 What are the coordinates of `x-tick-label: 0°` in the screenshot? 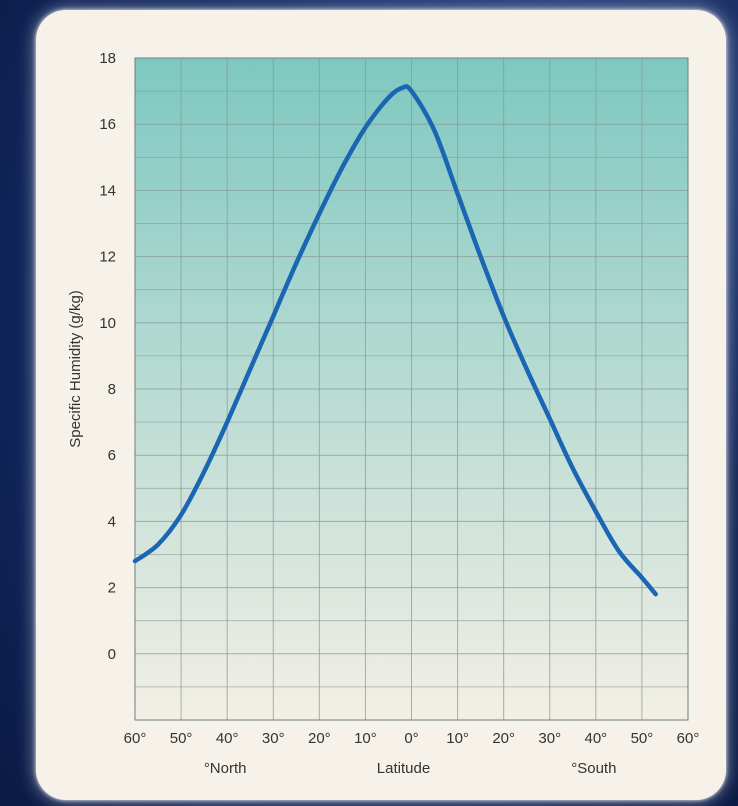 It's located at (411, 738).